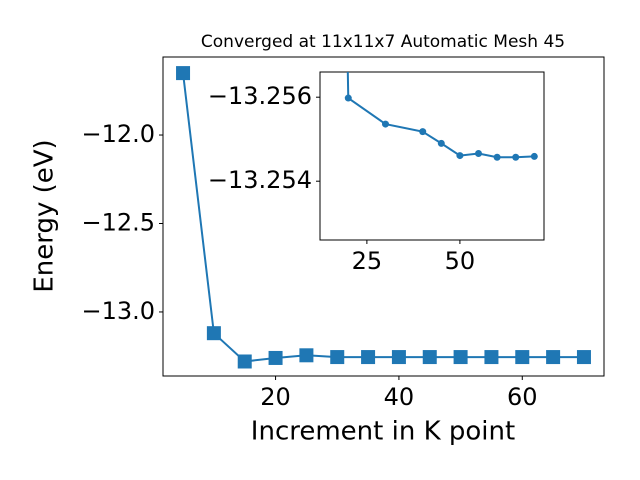 The width and height of the screenshot is (640, 480). Describe the element at coordinates (383, 42) in the screenshot. I see `chart-title: Converged at 11x11x7 Automatic Mesh 45` at that location.